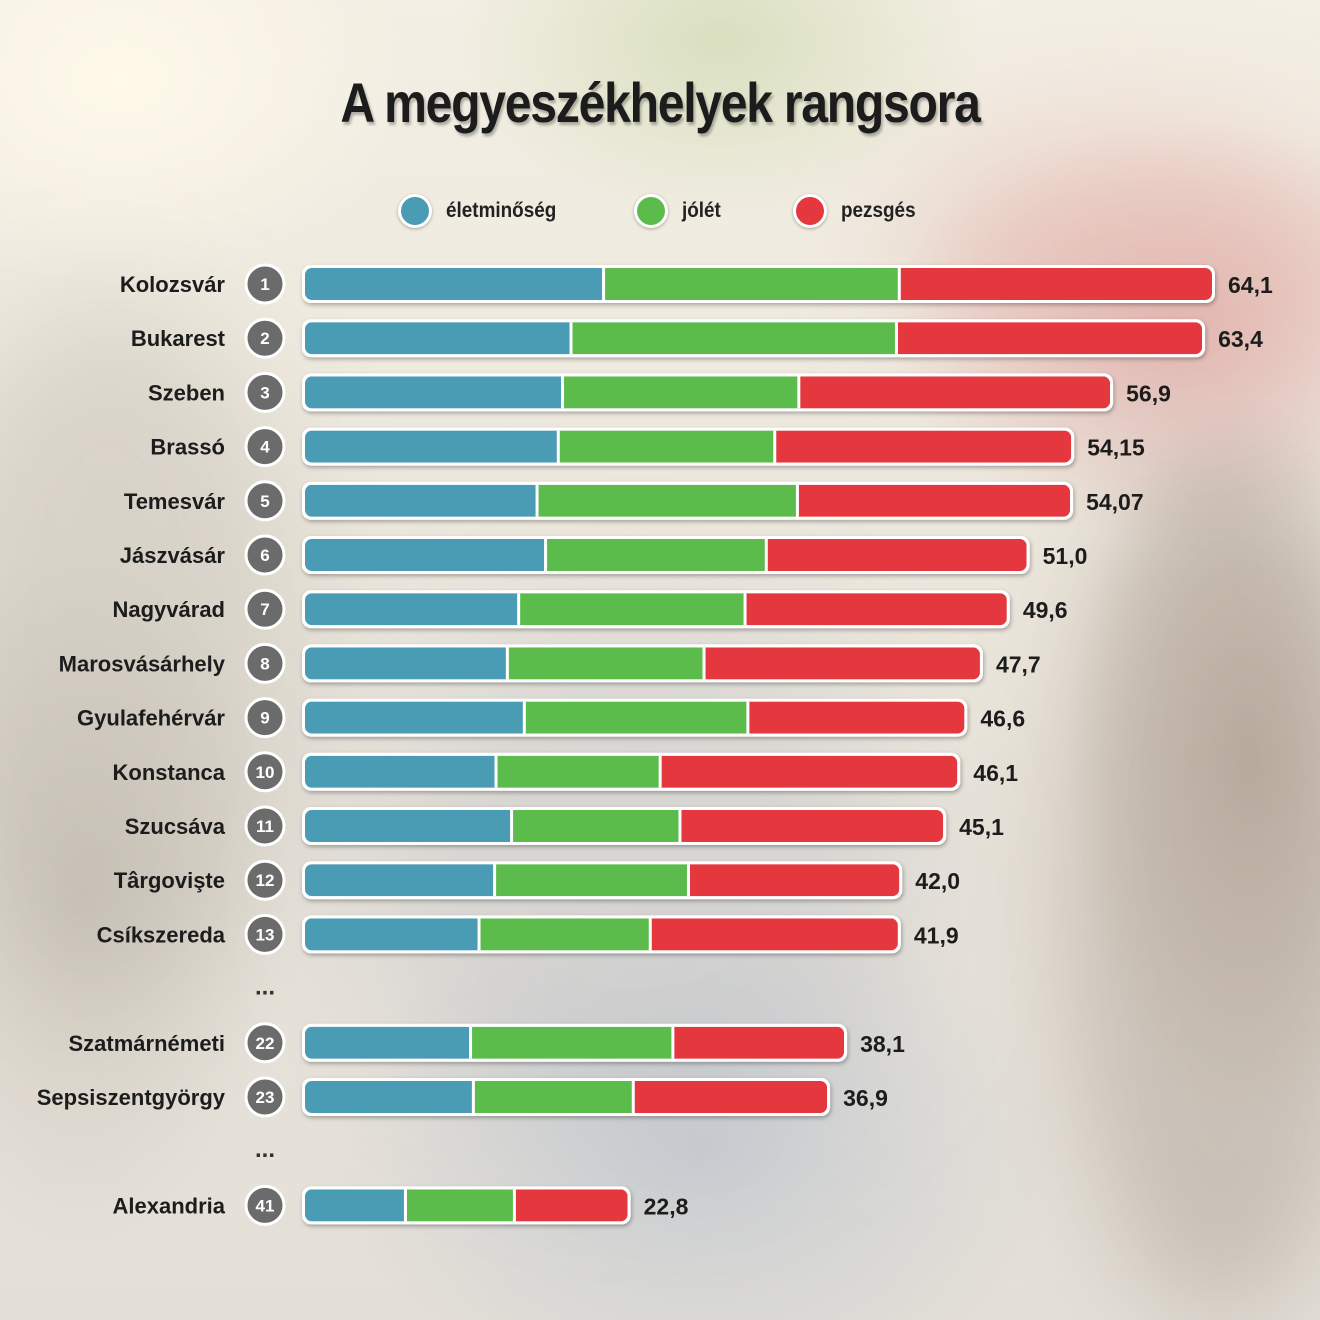 The height and width of the screenshot is (1320, 1320). What do you see at coordinates (175, 501) in the screenshot?
I see `city-label: Temesvár` at bounding box center [175, 501].